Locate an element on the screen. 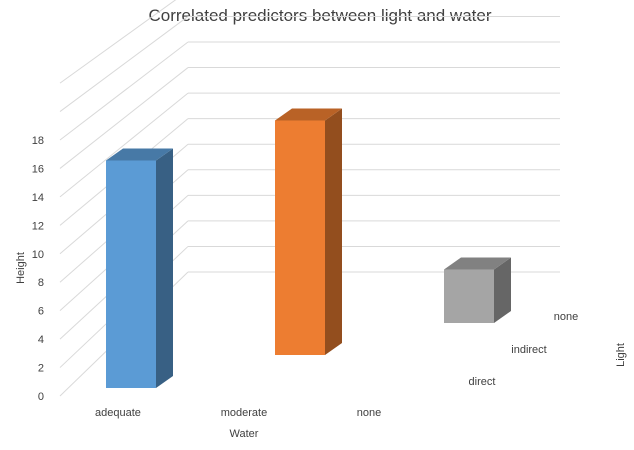 The height and width of the screenshot is (450, 634). y-axis-ticks: 0 2 4 6 8 10 12 14 16 18 is located at coordinates (38, 269).